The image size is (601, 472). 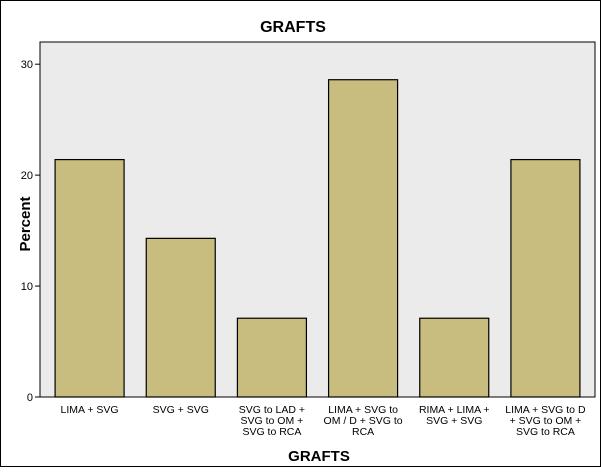 What do you see at coordinates (454, 415) in the screenshot?
I see `x-tick-label: RIMA + LIMA + SVG + SVG` at bounding box center [454, 415].